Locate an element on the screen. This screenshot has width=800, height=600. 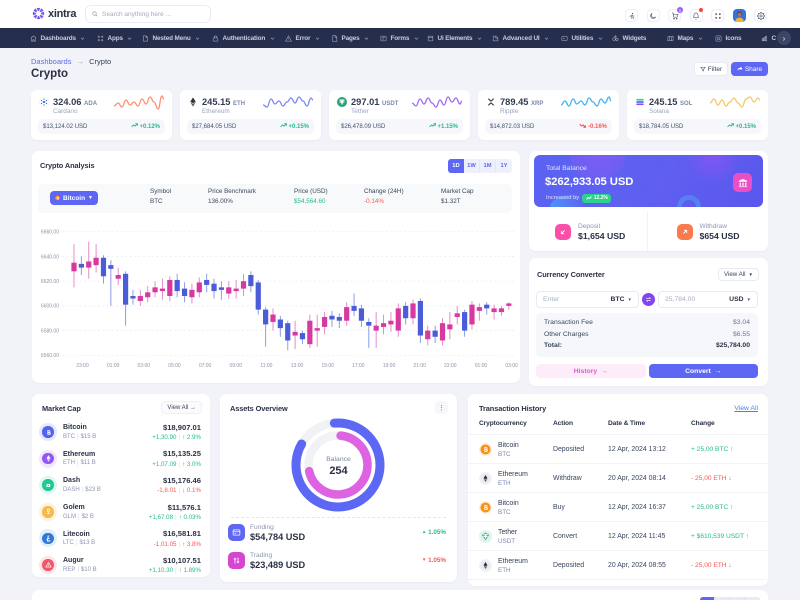
svg-text: 15:00 is located at coordinates (327, 366).